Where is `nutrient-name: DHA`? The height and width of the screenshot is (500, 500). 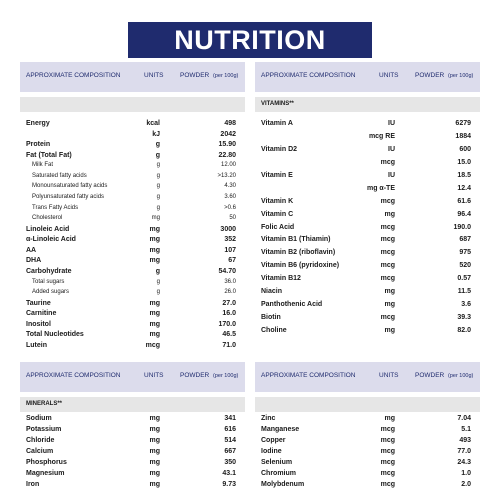 nutrient-name: DHA is located at coordinates (34, 261).